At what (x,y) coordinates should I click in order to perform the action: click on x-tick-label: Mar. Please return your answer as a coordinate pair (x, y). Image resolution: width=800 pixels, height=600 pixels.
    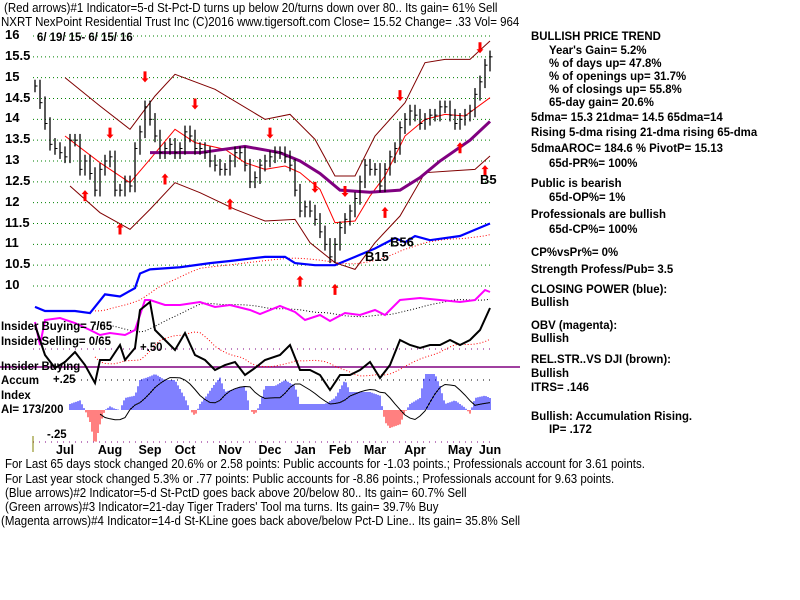
    Looking at the image, I should click on (375, 450).